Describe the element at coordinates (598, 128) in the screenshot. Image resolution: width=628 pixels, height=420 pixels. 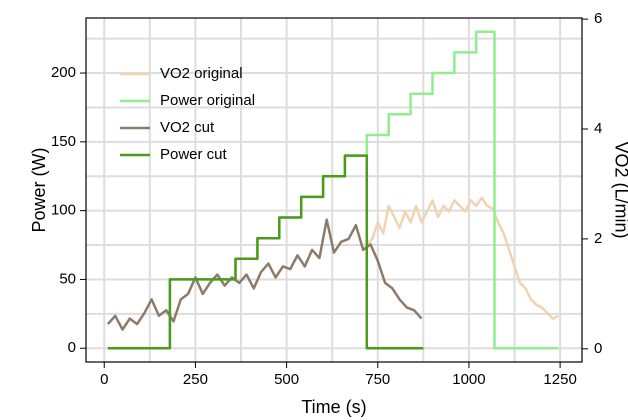
I see `y2-tick-label: 4` at that location.